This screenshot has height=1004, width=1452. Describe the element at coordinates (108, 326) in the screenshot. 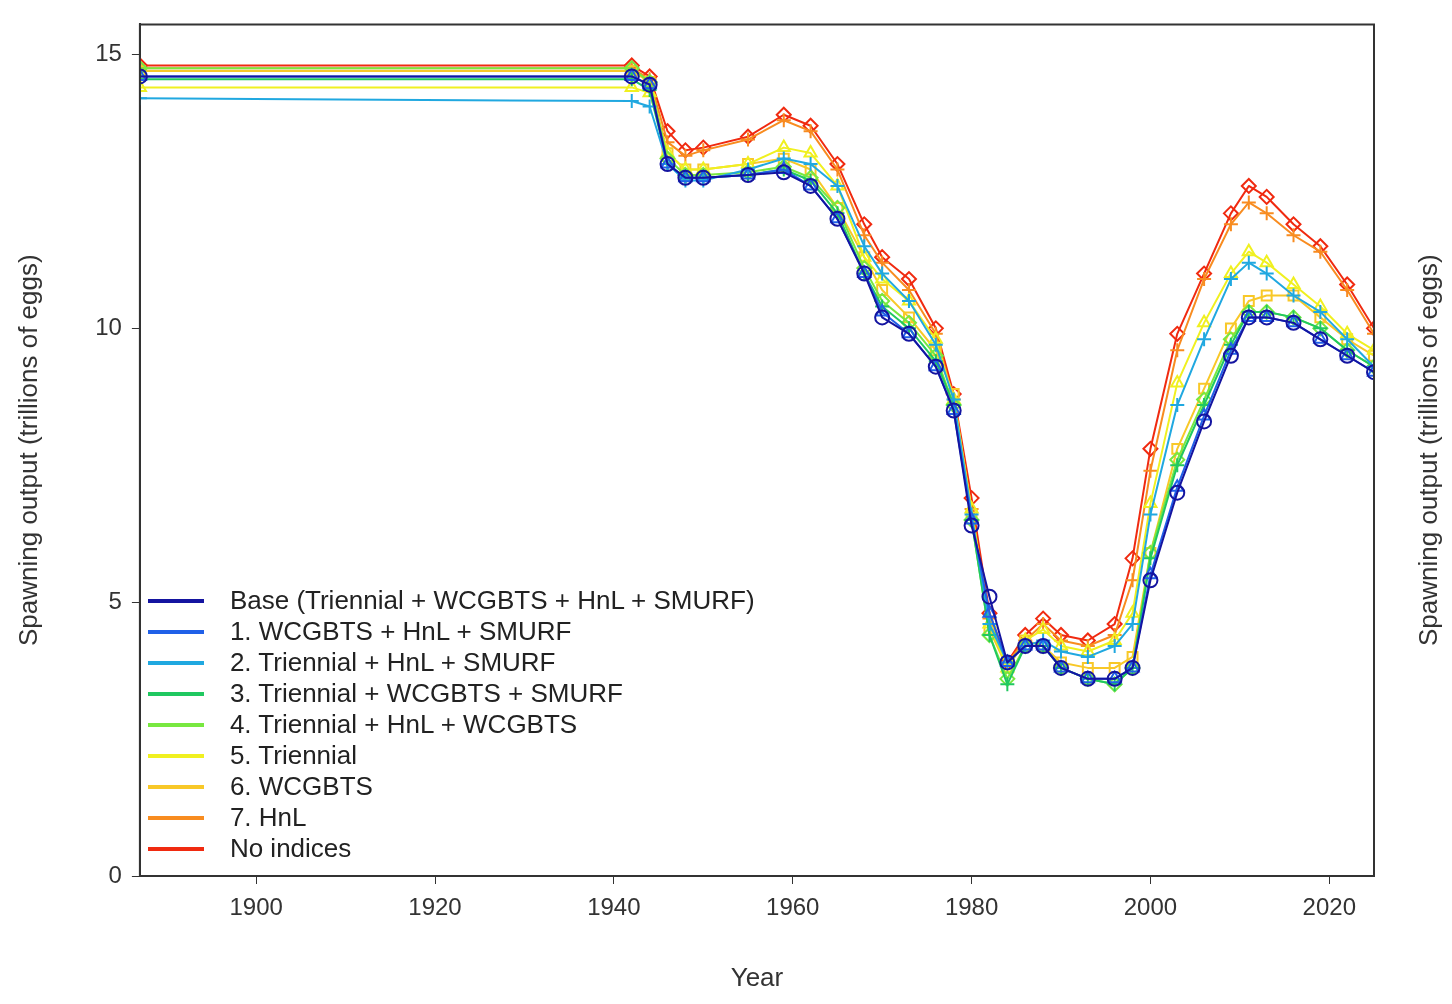

I see `y-tick-label: 10` at that location.